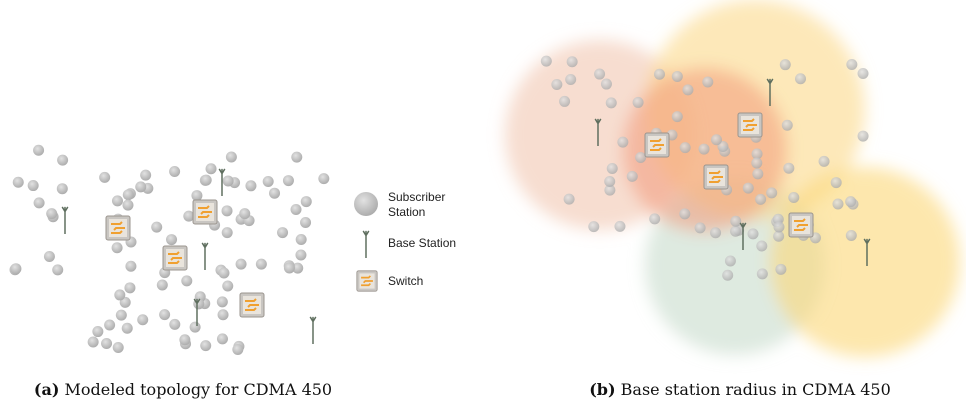  I want to click on legend-label: Switch, so click(406, 281).